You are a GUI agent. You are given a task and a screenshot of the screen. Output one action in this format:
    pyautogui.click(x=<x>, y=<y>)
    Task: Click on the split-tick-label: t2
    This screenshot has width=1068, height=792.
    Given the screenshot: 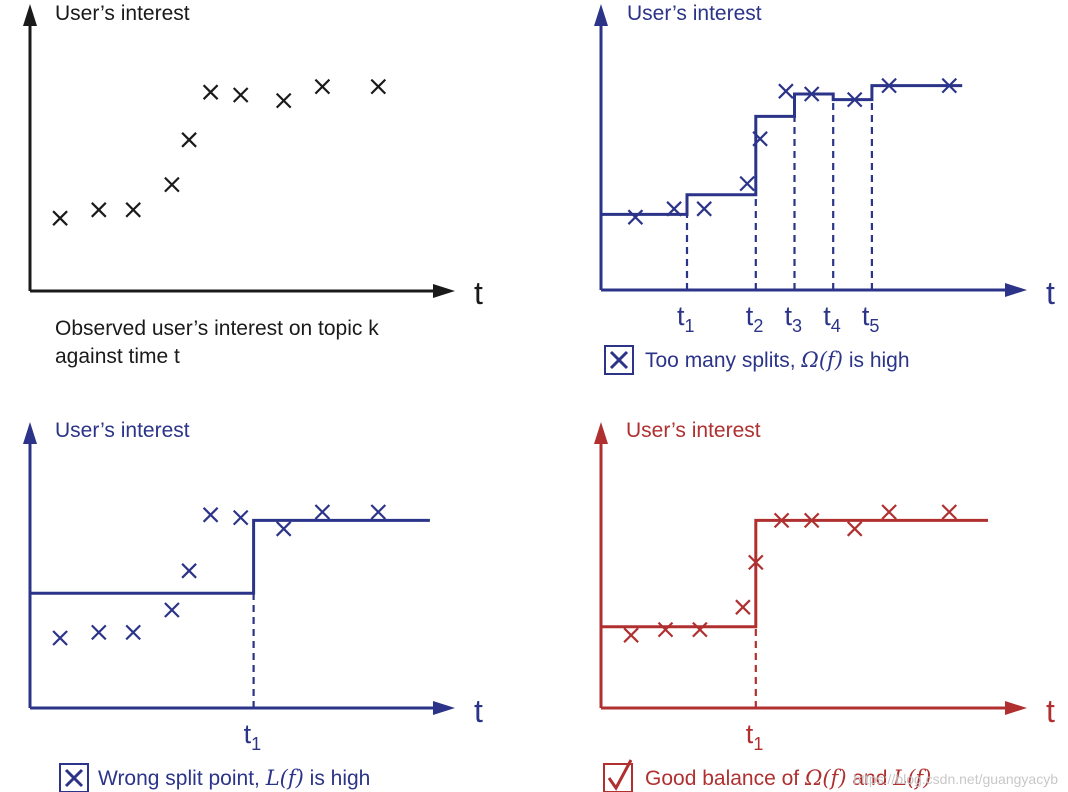 What is the action you would take?
    pyautogui.click(x=755, y=318)
    